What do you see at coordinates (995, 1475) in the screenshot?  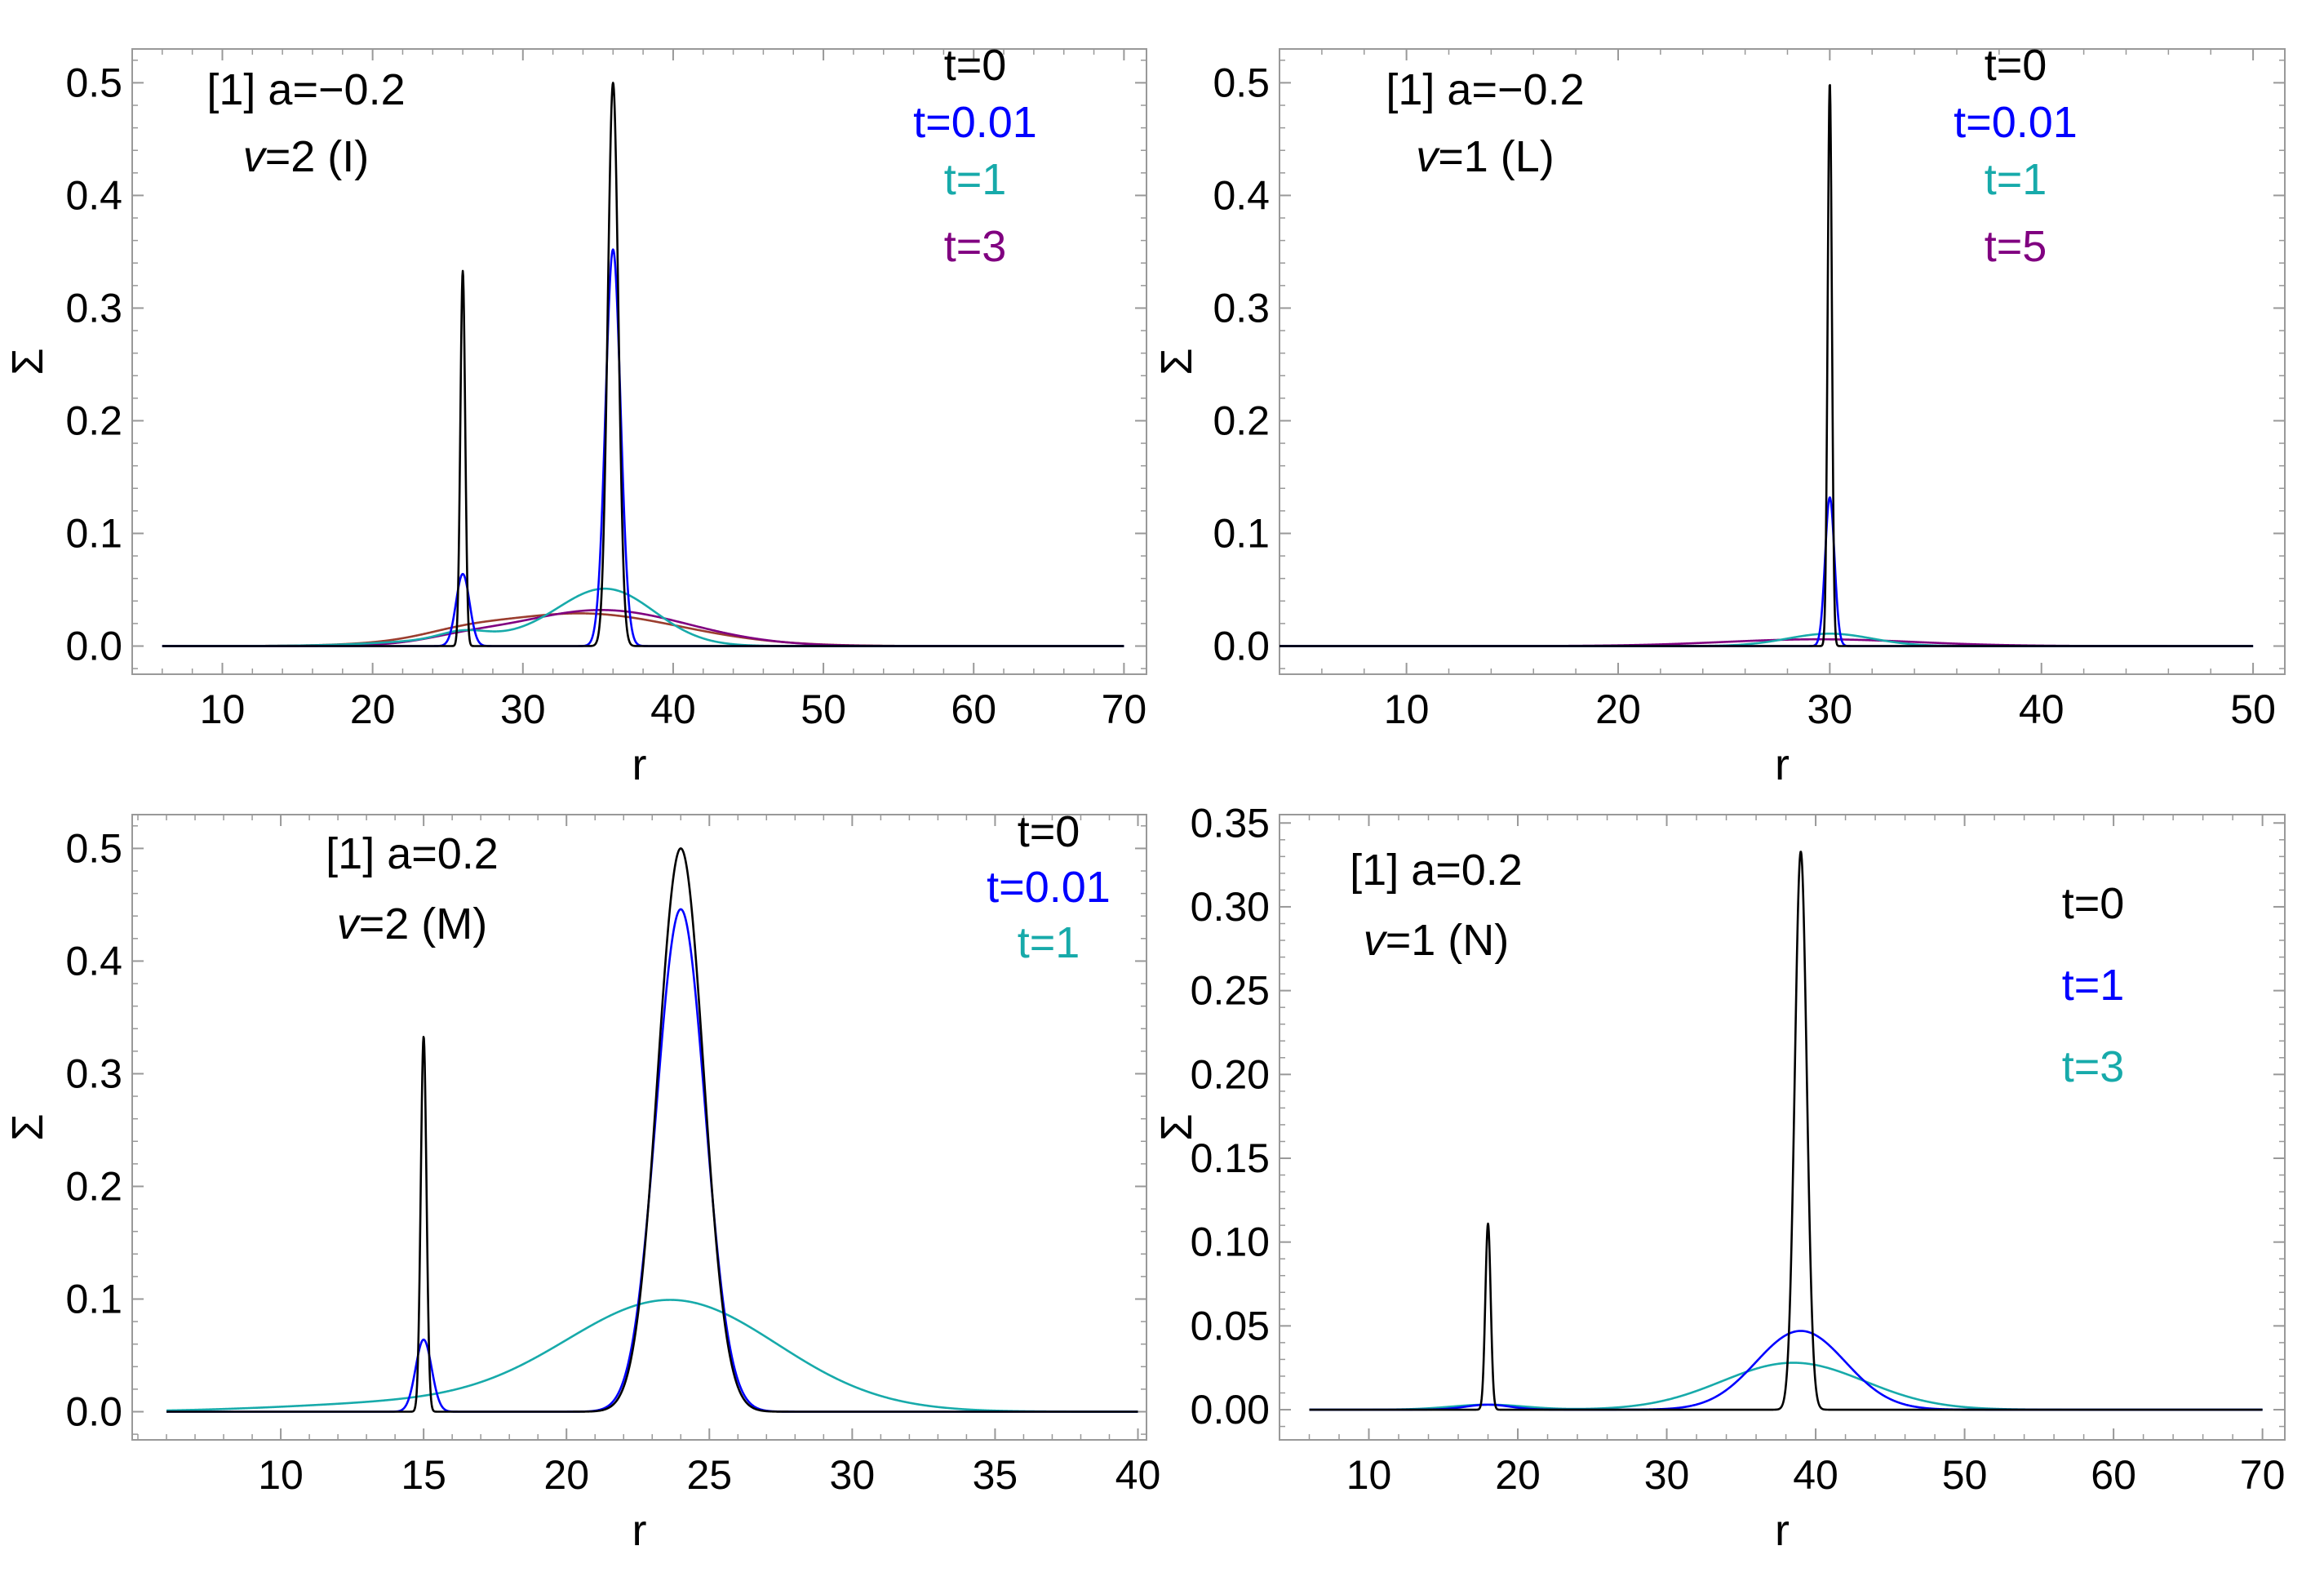 I see `x-tick-label: 35` at bounding box center [995, 1475].